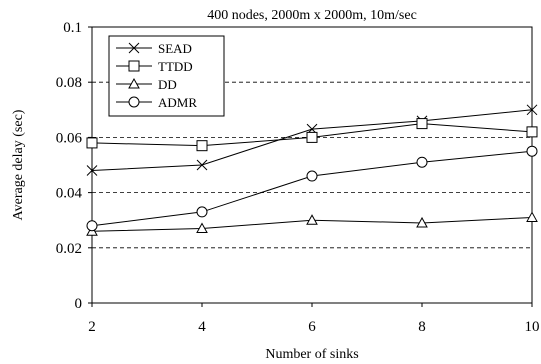 The width and height of the screenshot is (541, 364). What do you see at coordinates (69, 83) in the screenshot?
I see `y-tick-label: 0.08` at bounding box center [69, 83].